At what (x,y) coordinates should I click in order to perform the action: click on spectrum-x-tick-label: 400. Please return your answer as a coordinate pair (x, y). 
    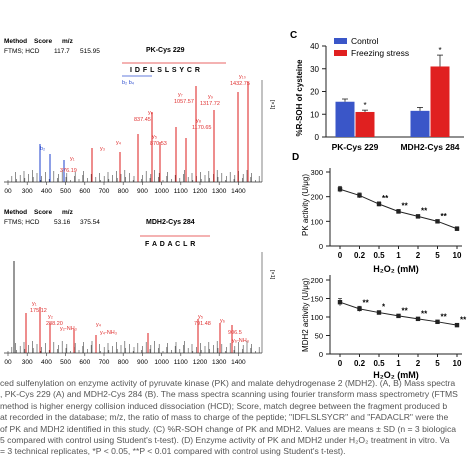
    Looking at the image, I should click on (46, 191).